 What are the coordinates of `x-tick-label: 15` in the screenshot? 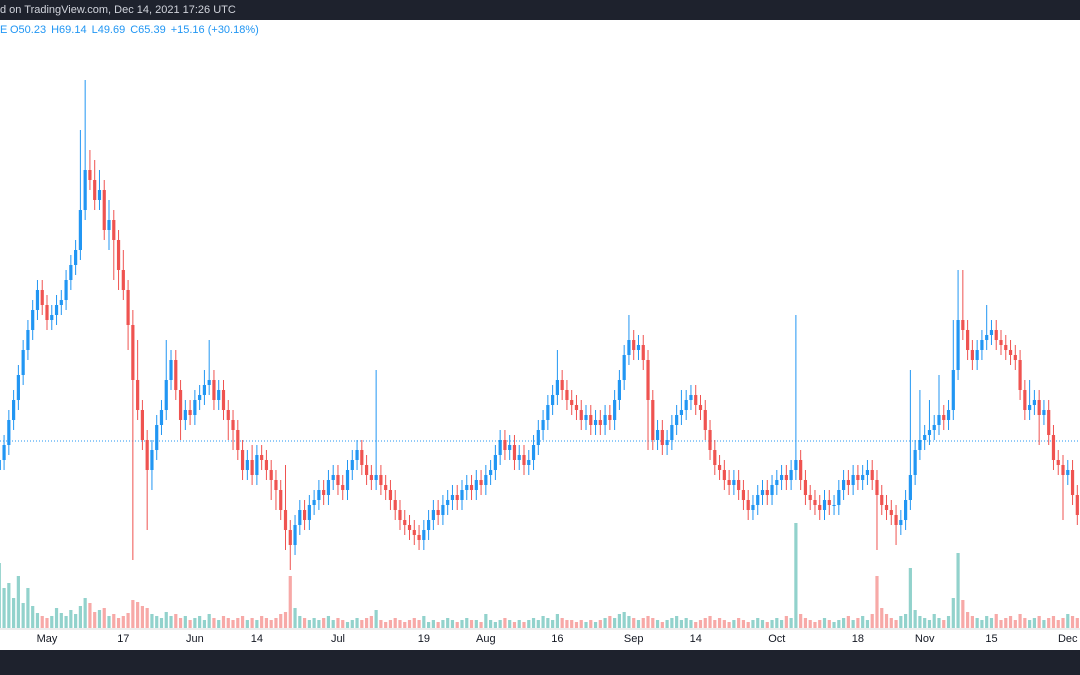 It's located at (991, 639).